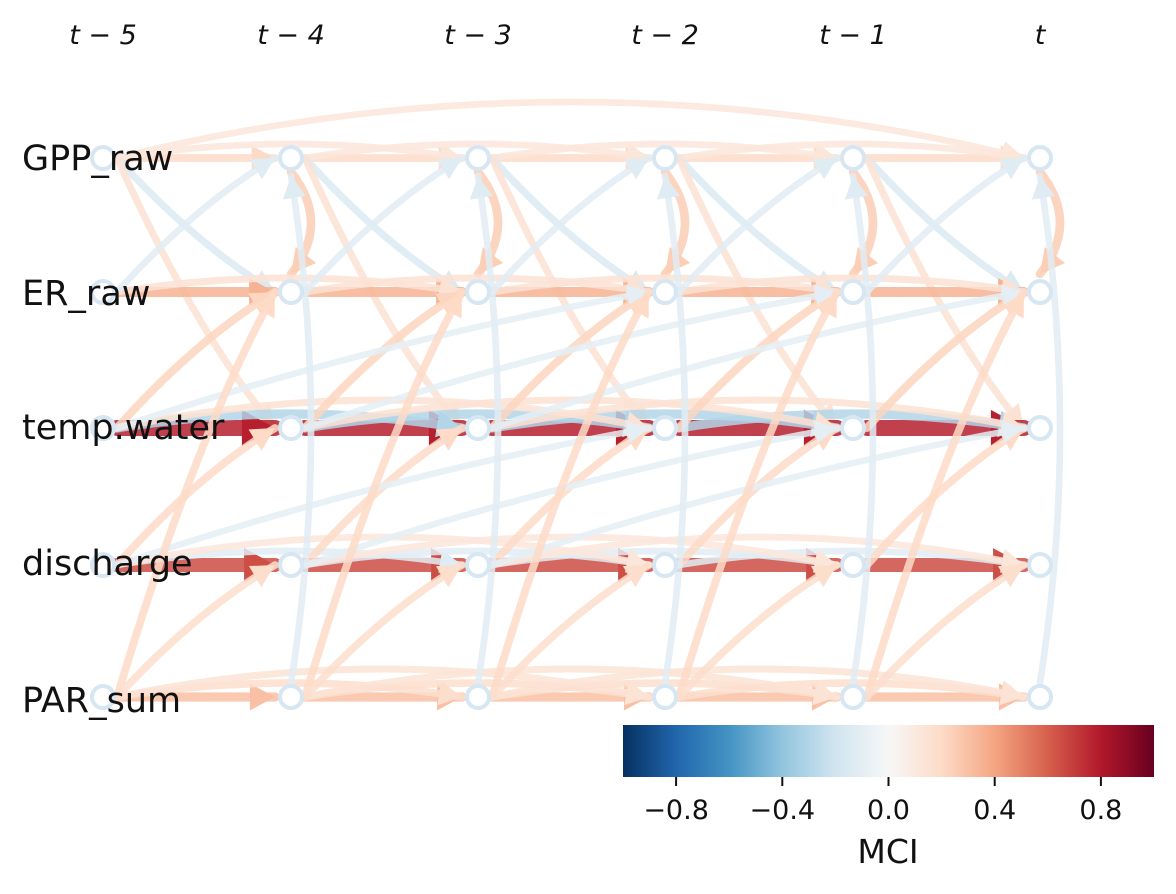 This screenshot has height=894, width=1176. I want to click on variable-label: PAR_sum, so click(101, 701).